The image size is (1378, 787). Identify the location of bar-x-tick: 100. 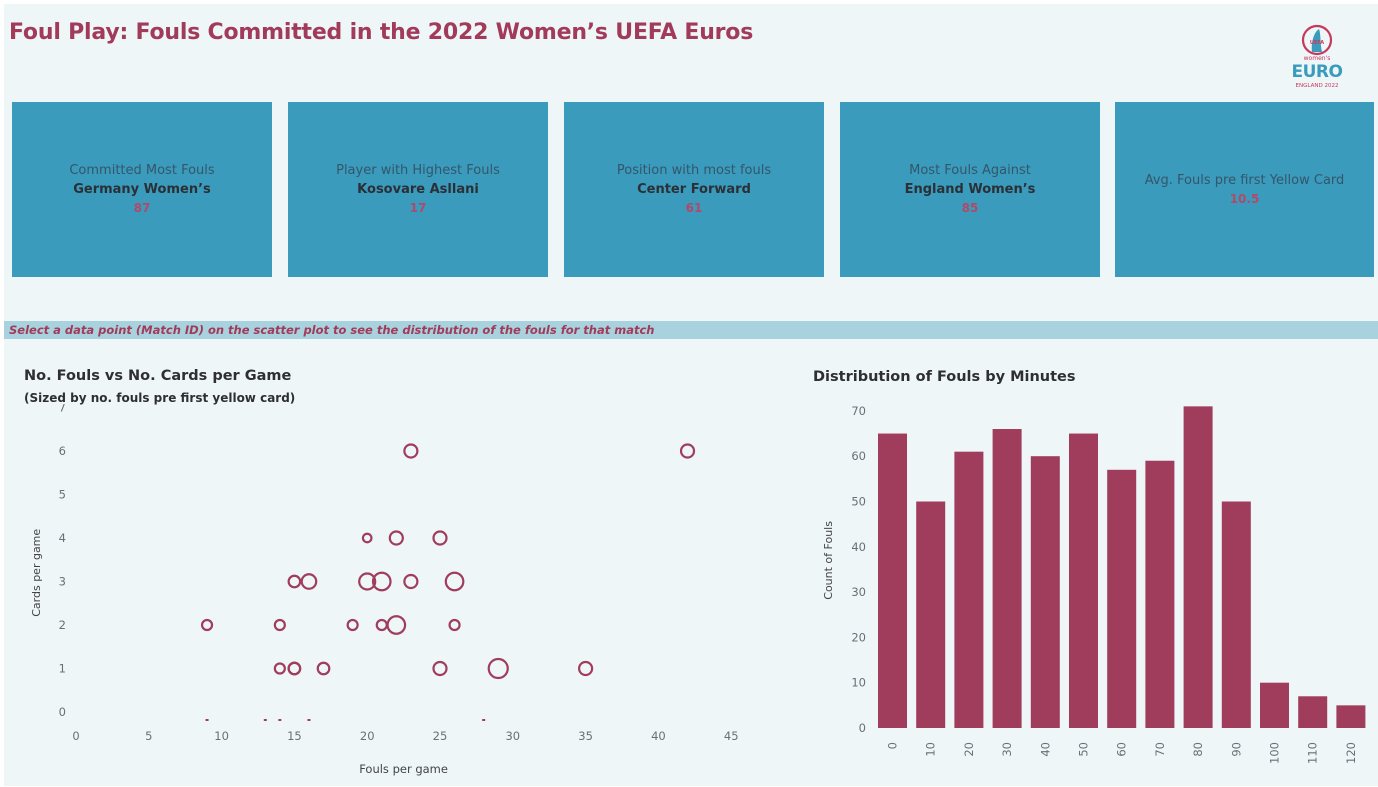
(1275, 753).